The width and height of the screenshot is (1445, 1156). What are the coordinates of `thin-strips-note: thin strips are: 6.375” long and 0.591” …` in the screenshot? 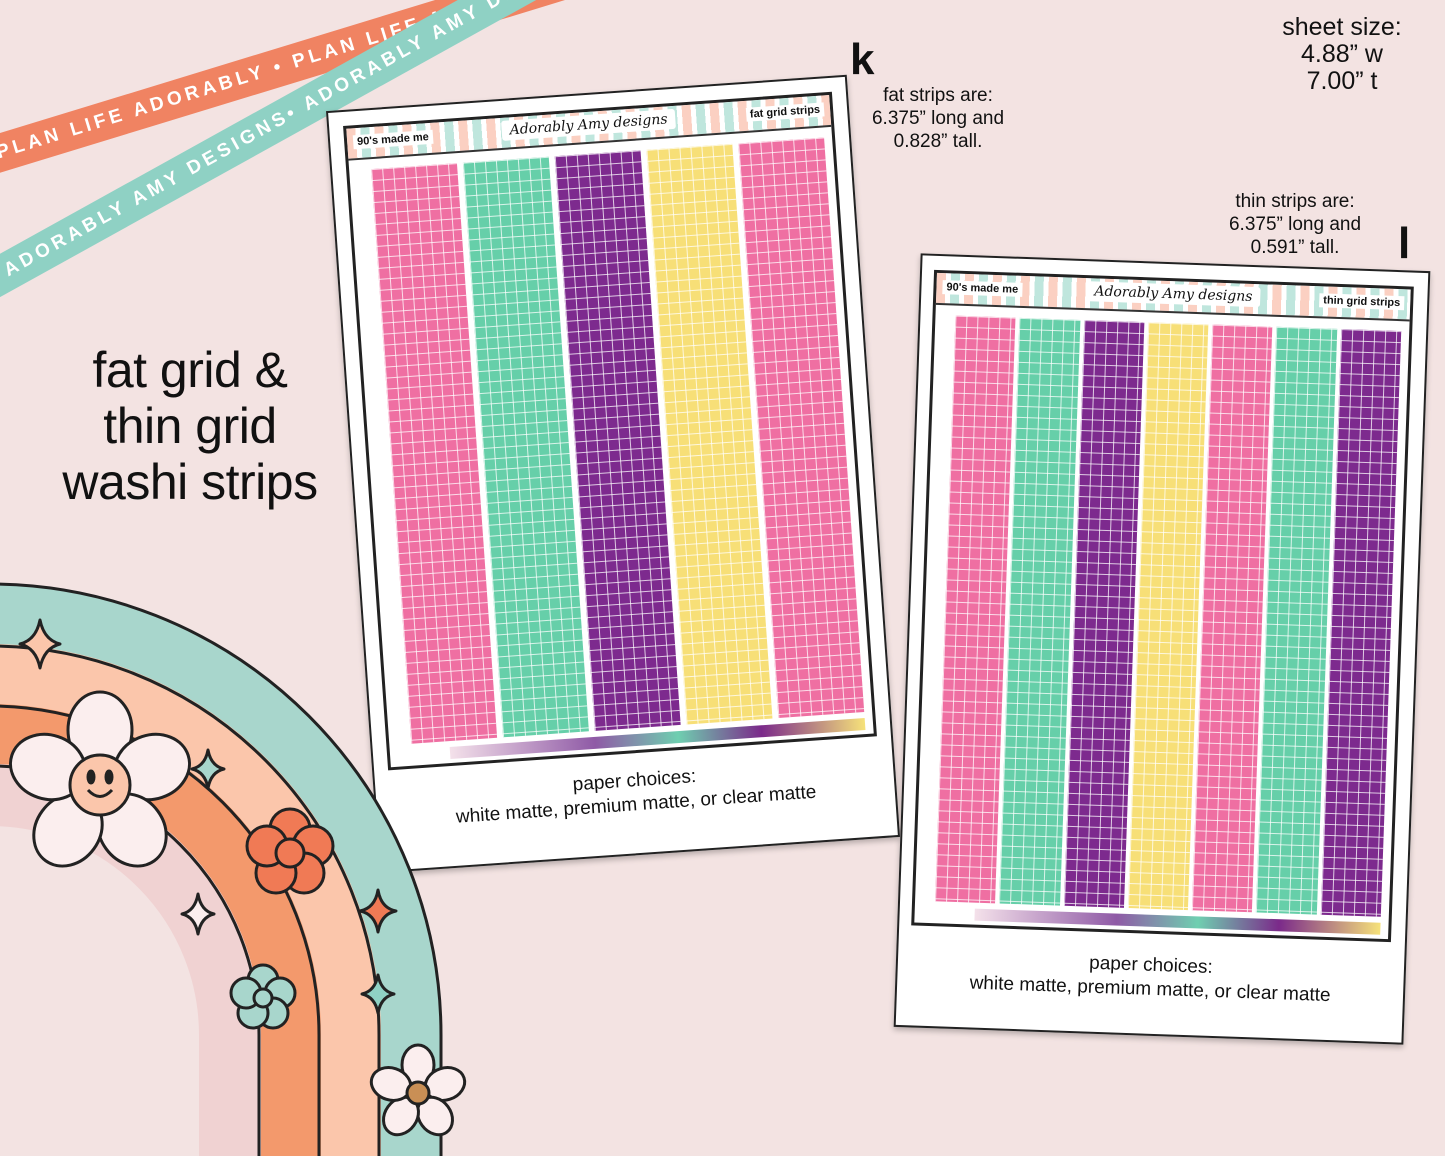 It's located at (1295, 224).